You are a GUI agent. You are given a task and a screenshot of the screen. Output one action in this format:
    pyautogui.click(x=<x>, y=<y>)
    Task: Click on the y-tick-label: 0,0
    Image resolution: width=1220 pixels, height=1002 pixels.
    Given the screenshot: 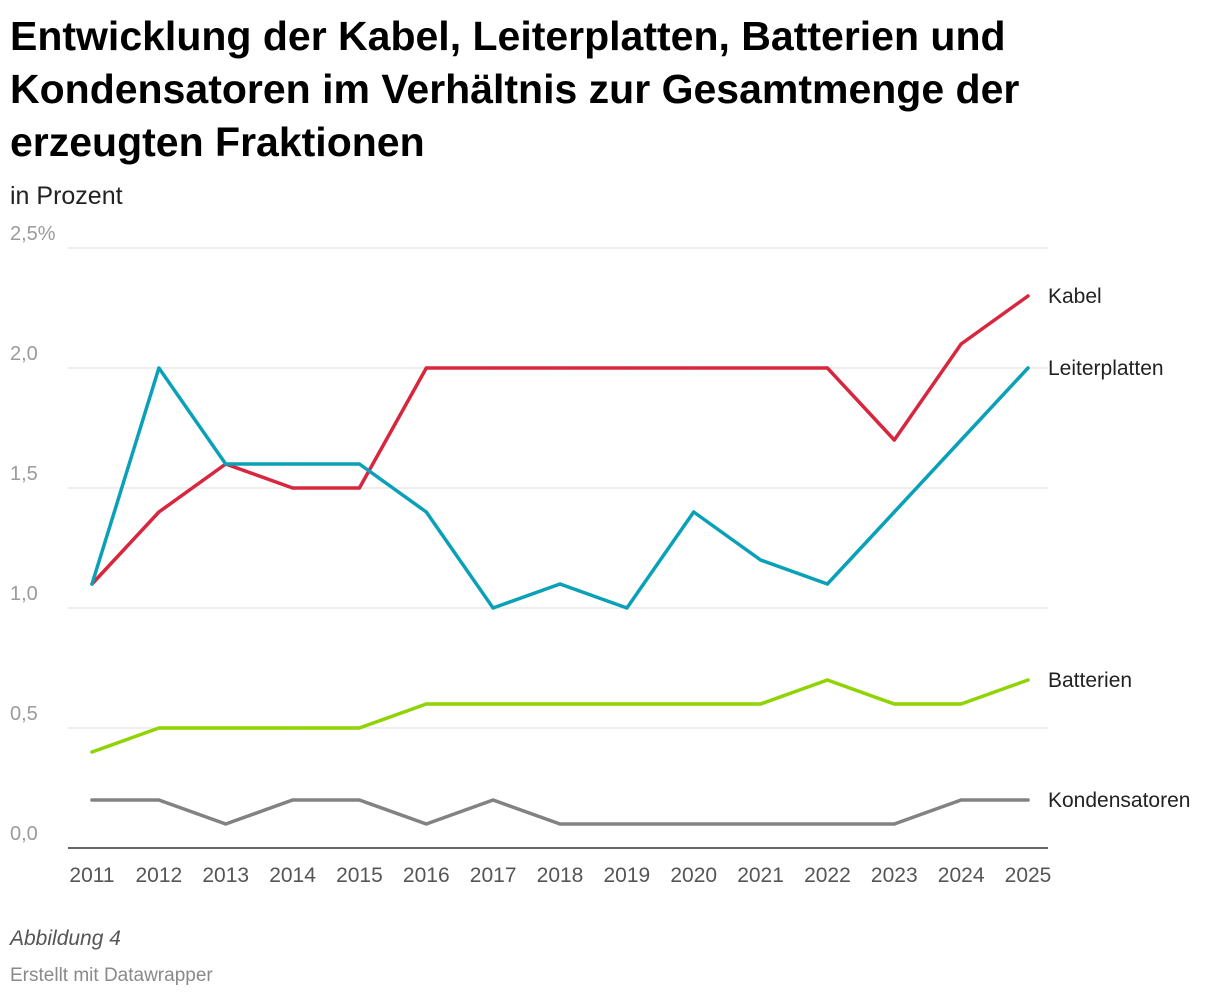 What is the action you would take?
    pyautogui.click(x=24, y=834)
    